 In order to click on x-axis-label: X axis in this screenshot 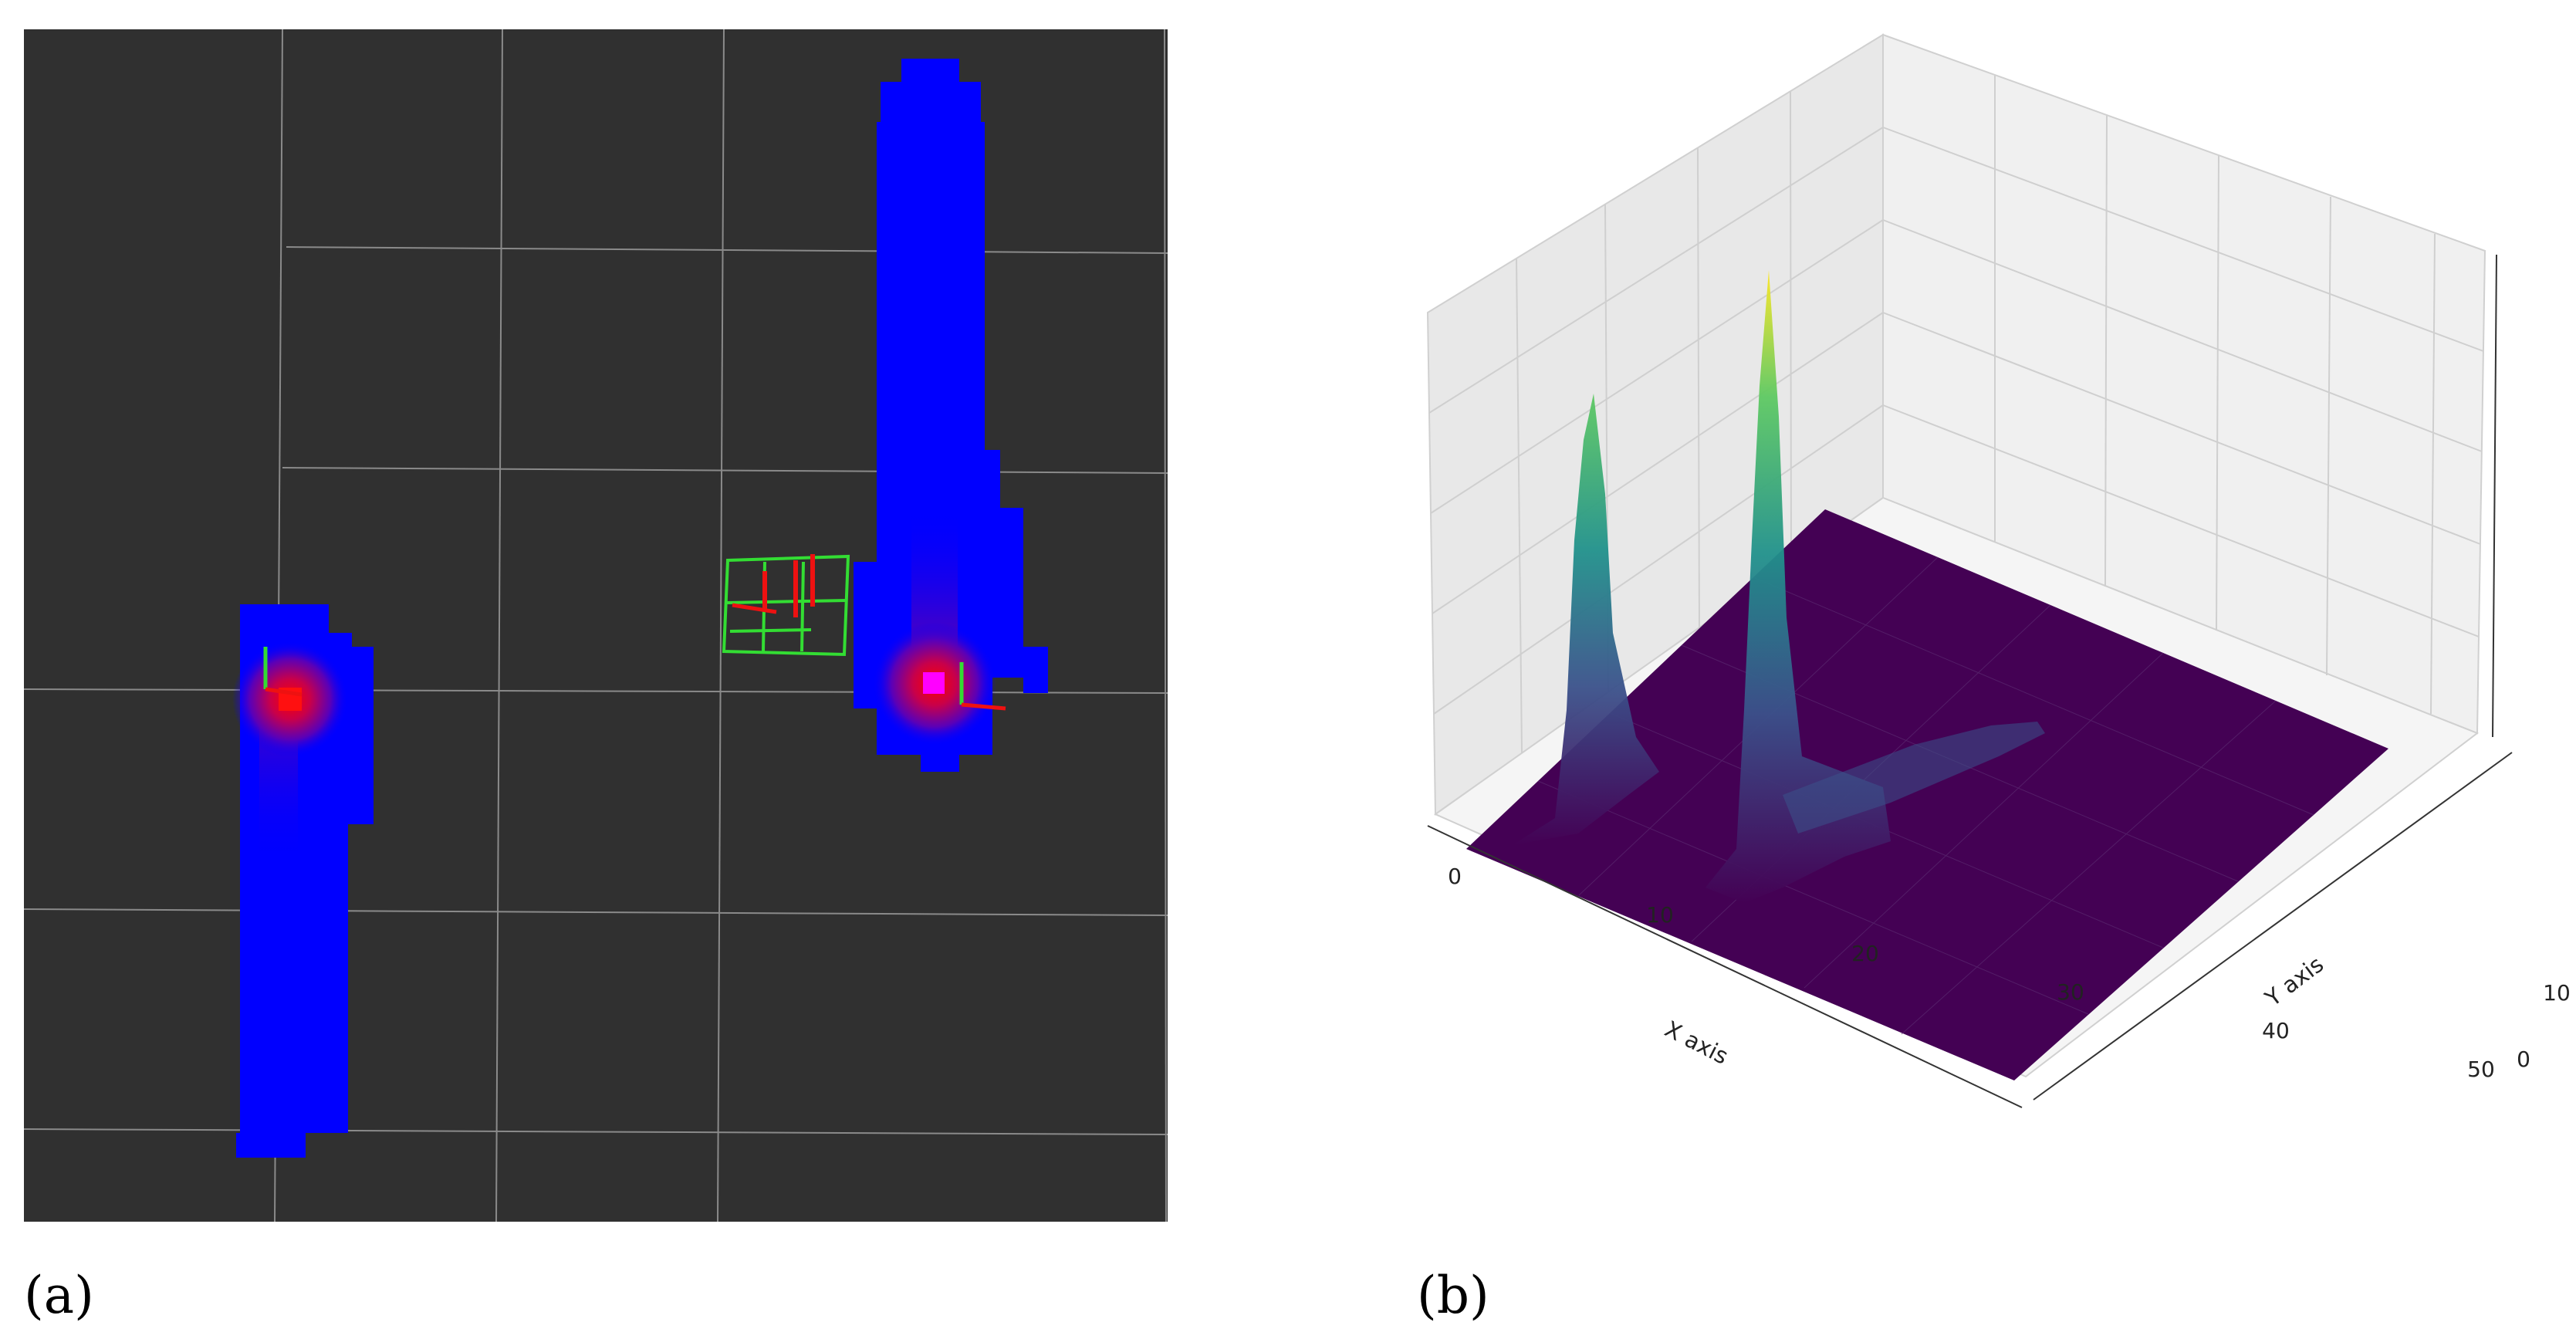, I will do `click(1697, 1043)`.